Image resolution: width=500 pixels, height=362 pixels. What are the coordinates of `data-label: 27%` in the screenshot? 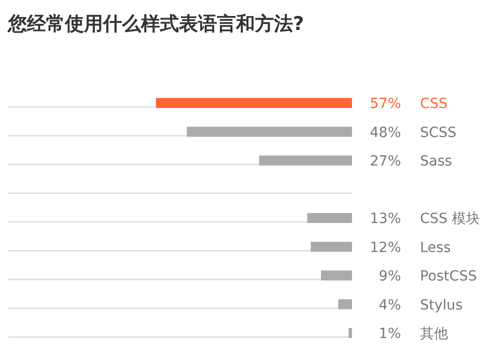 It's located at (385, 162).